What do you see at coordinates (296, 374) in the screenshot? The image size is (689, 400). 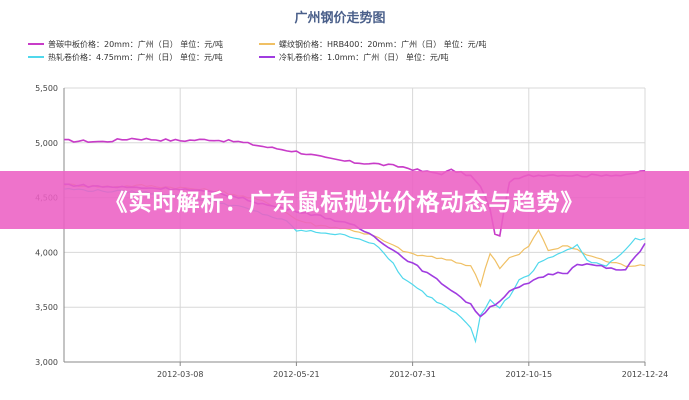 I see `x-tick-label: 2012-05-21` at bounding box center [296, 374].